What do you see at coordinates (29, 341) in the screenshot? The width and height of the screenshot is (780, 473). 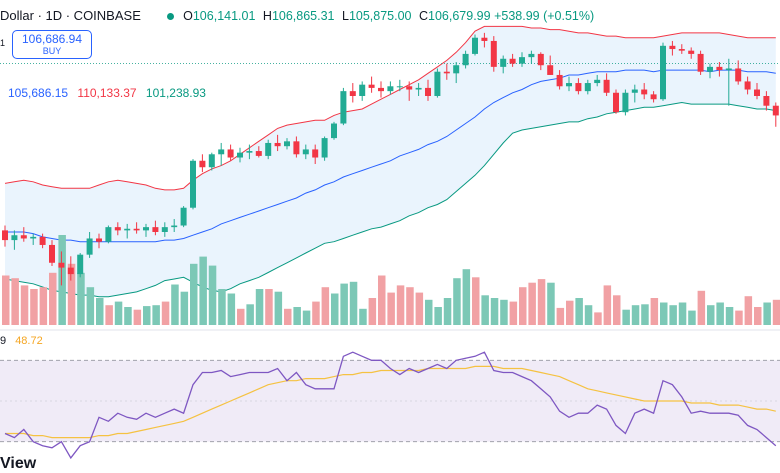 I see `rsi-value: 48.72` at bounding box center [29, 341].